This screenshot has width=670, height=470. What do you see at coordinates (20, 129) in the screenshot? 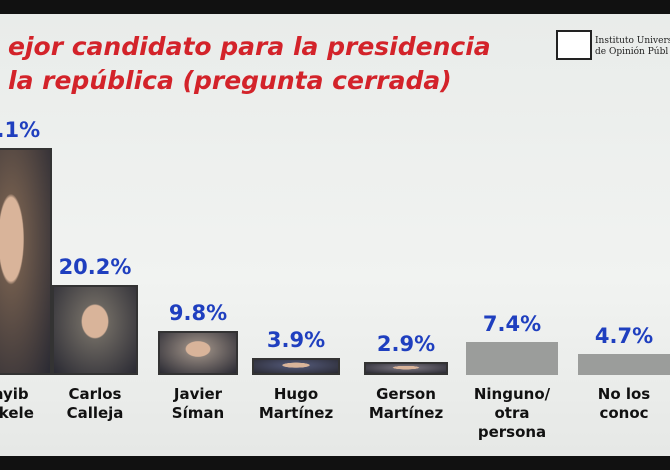
I see `value-label: 1.1%` at bounding box center [20, 129].